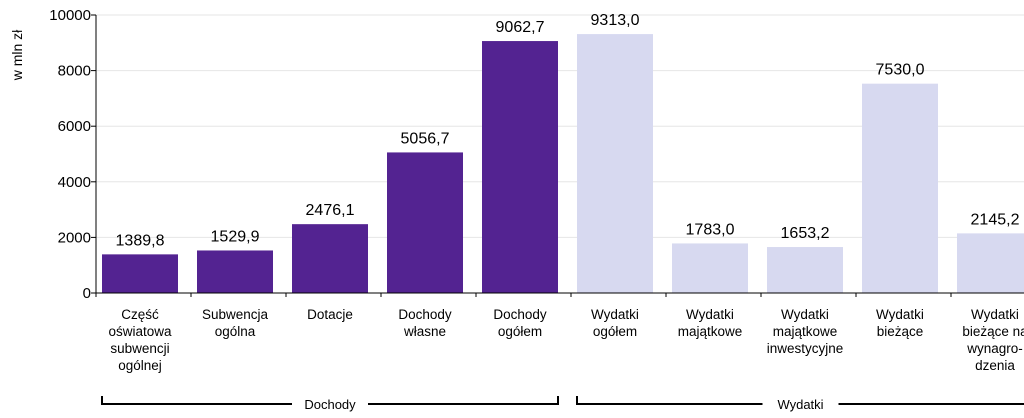 This screenshot has height=418, width=1024. Describe the element at coordinates (710, 229) in the screenshot. I see `data-label: 1783,0` at that location.